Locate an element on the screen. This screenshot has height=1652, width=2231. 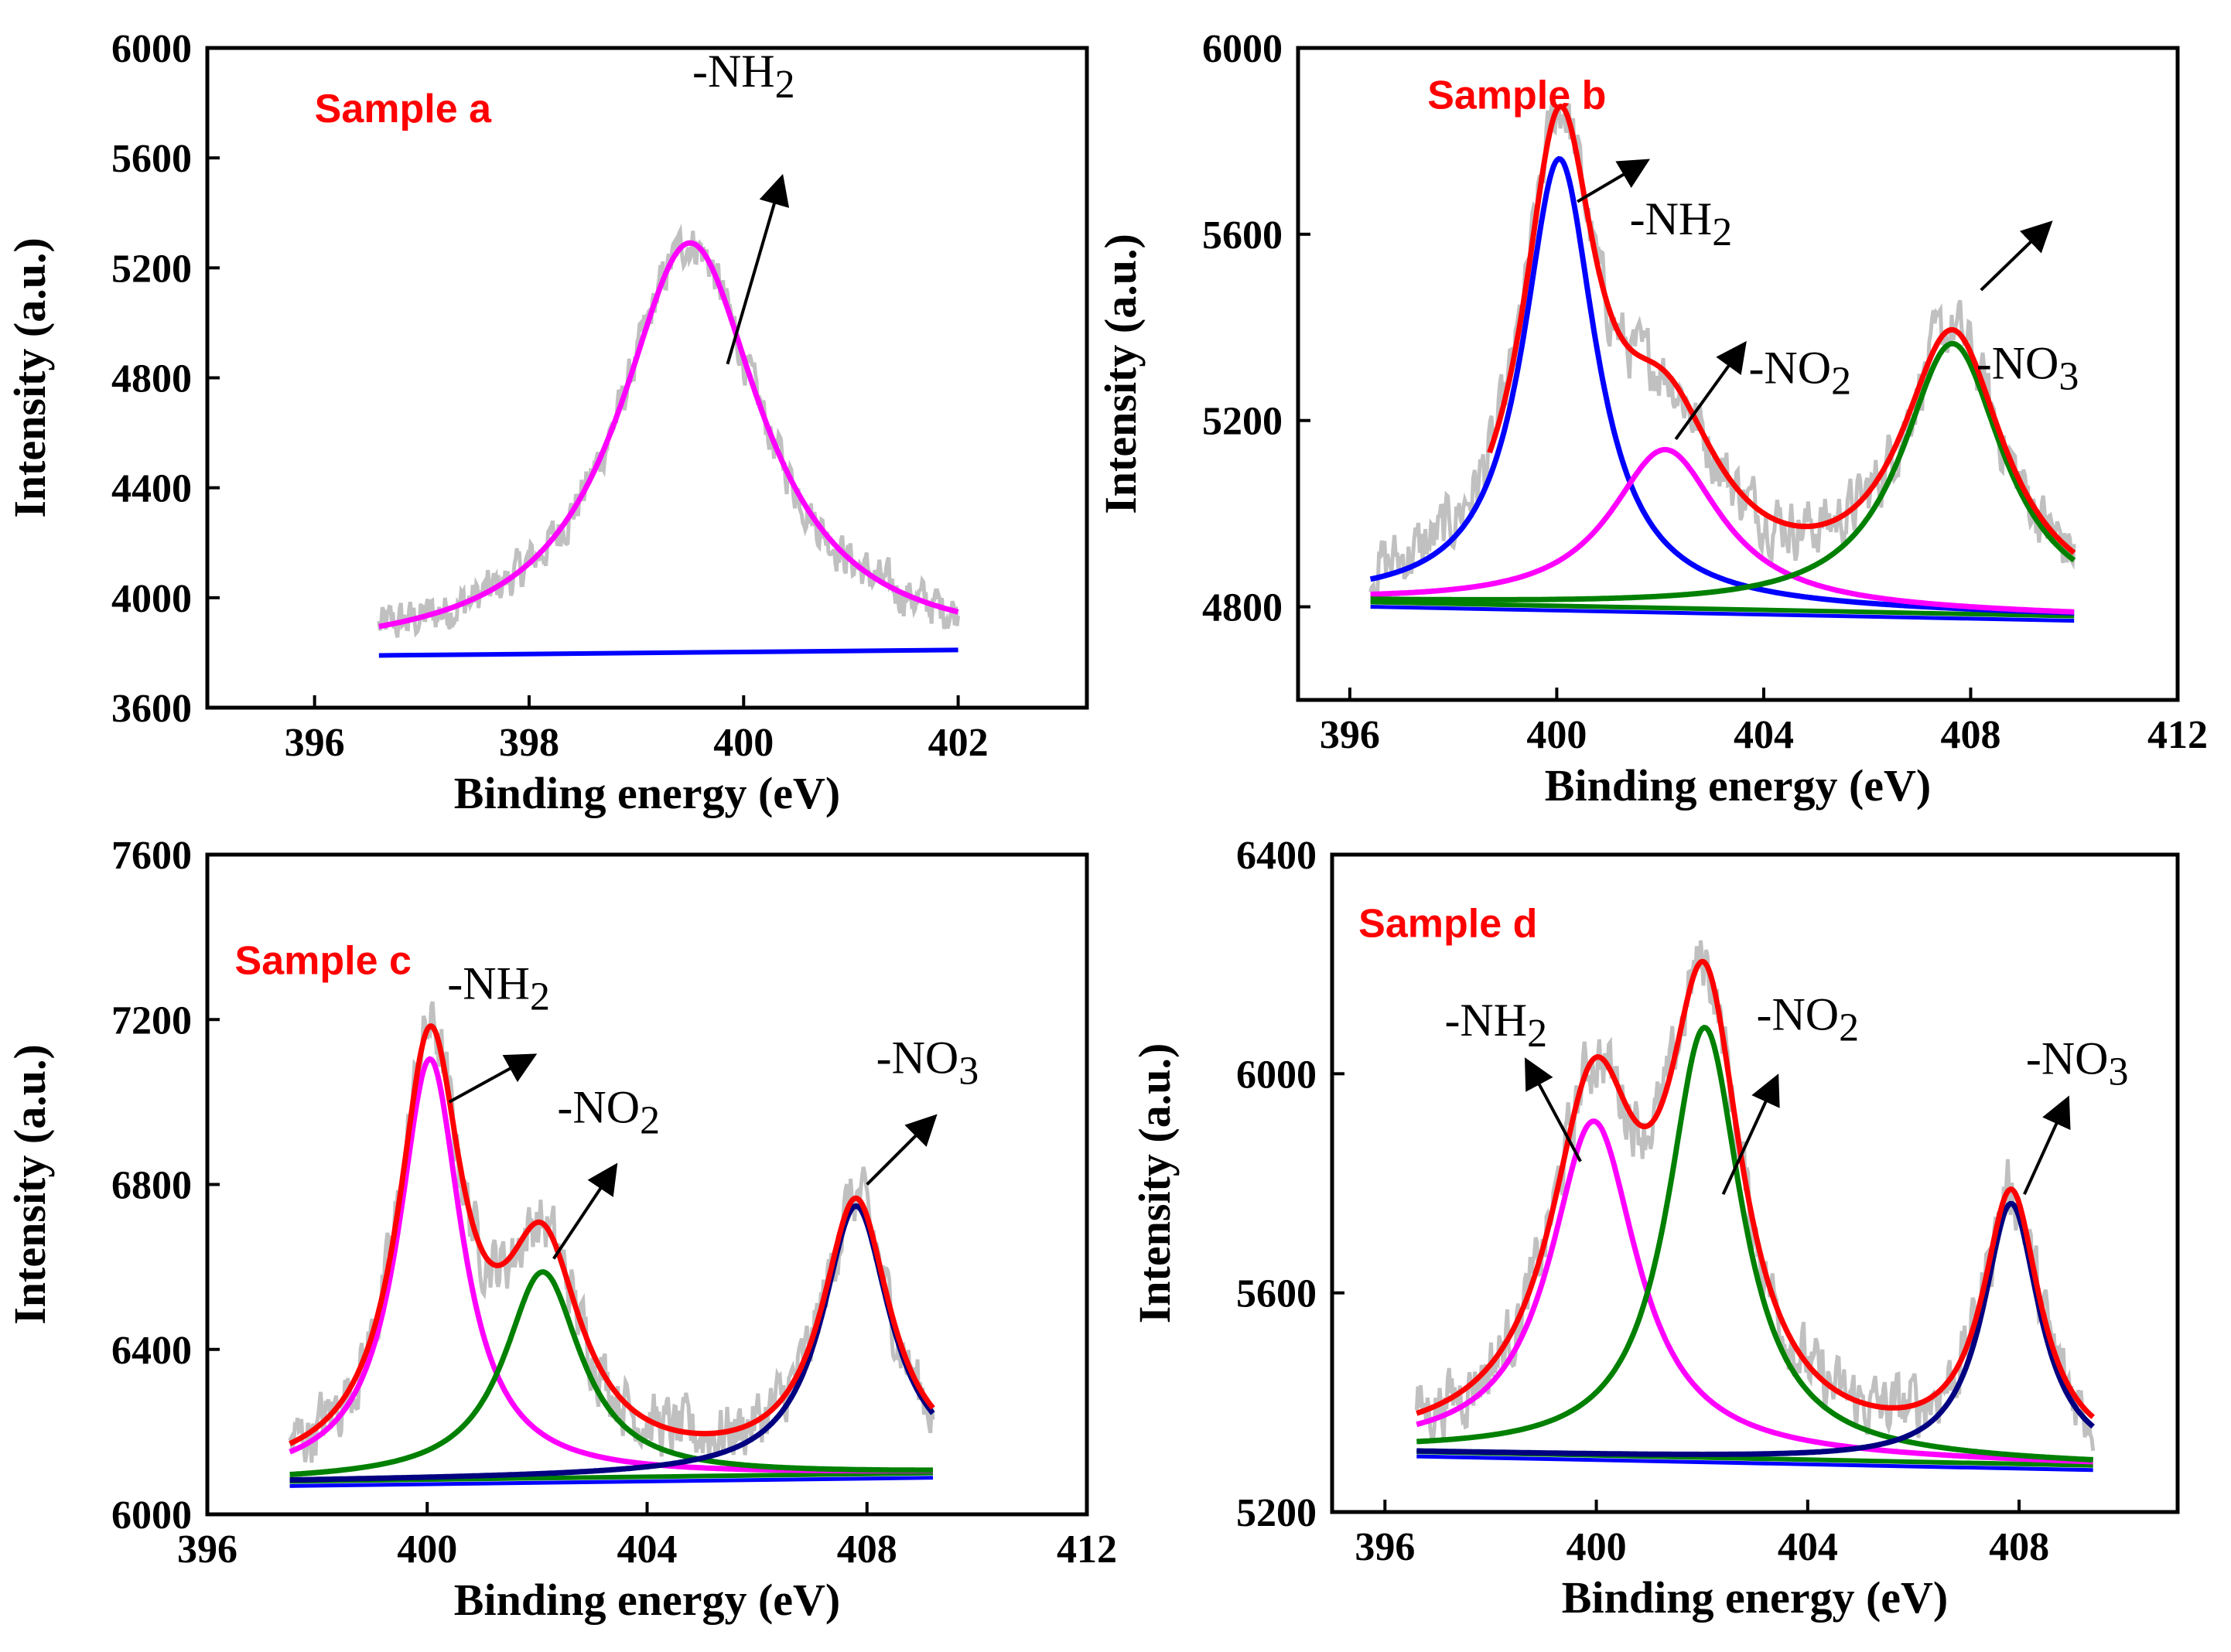
y-tick-label: 7600 is located at coordinates (151, 856).